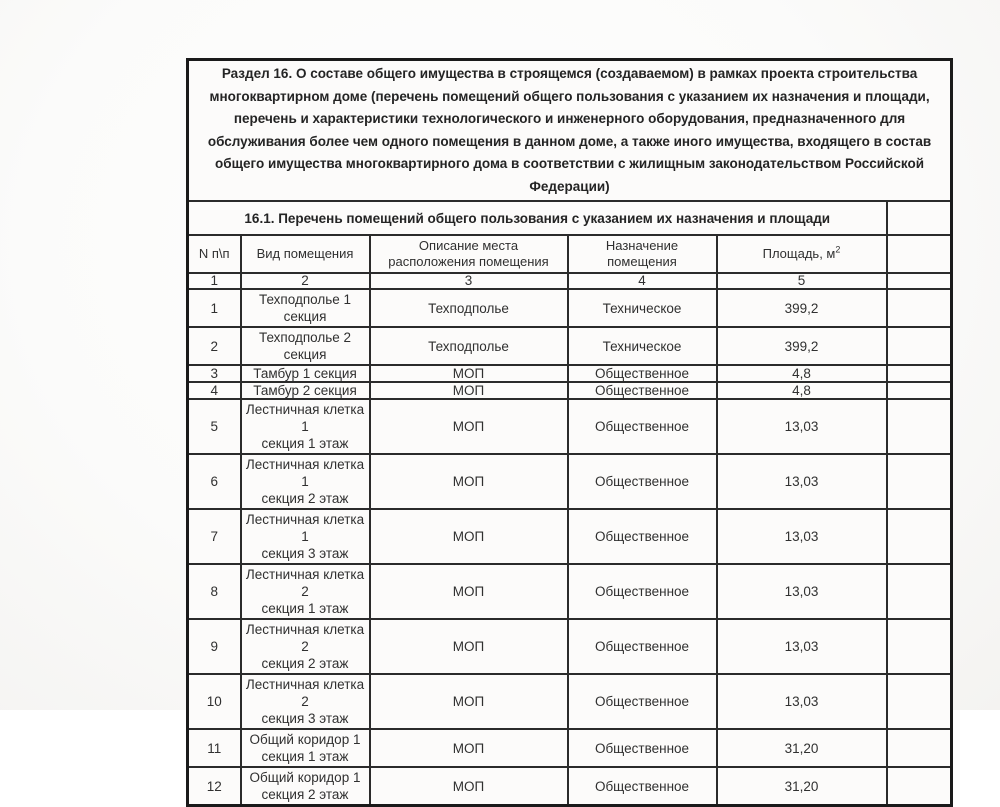 Image resolution: width=1000 pixels, height=807 pixels. What do you see at coordinates (305, 701) in the screenshot?
I see `room-type: Лестничная клетка 2 секция 3 этаж` at bounding box center [305, 701].